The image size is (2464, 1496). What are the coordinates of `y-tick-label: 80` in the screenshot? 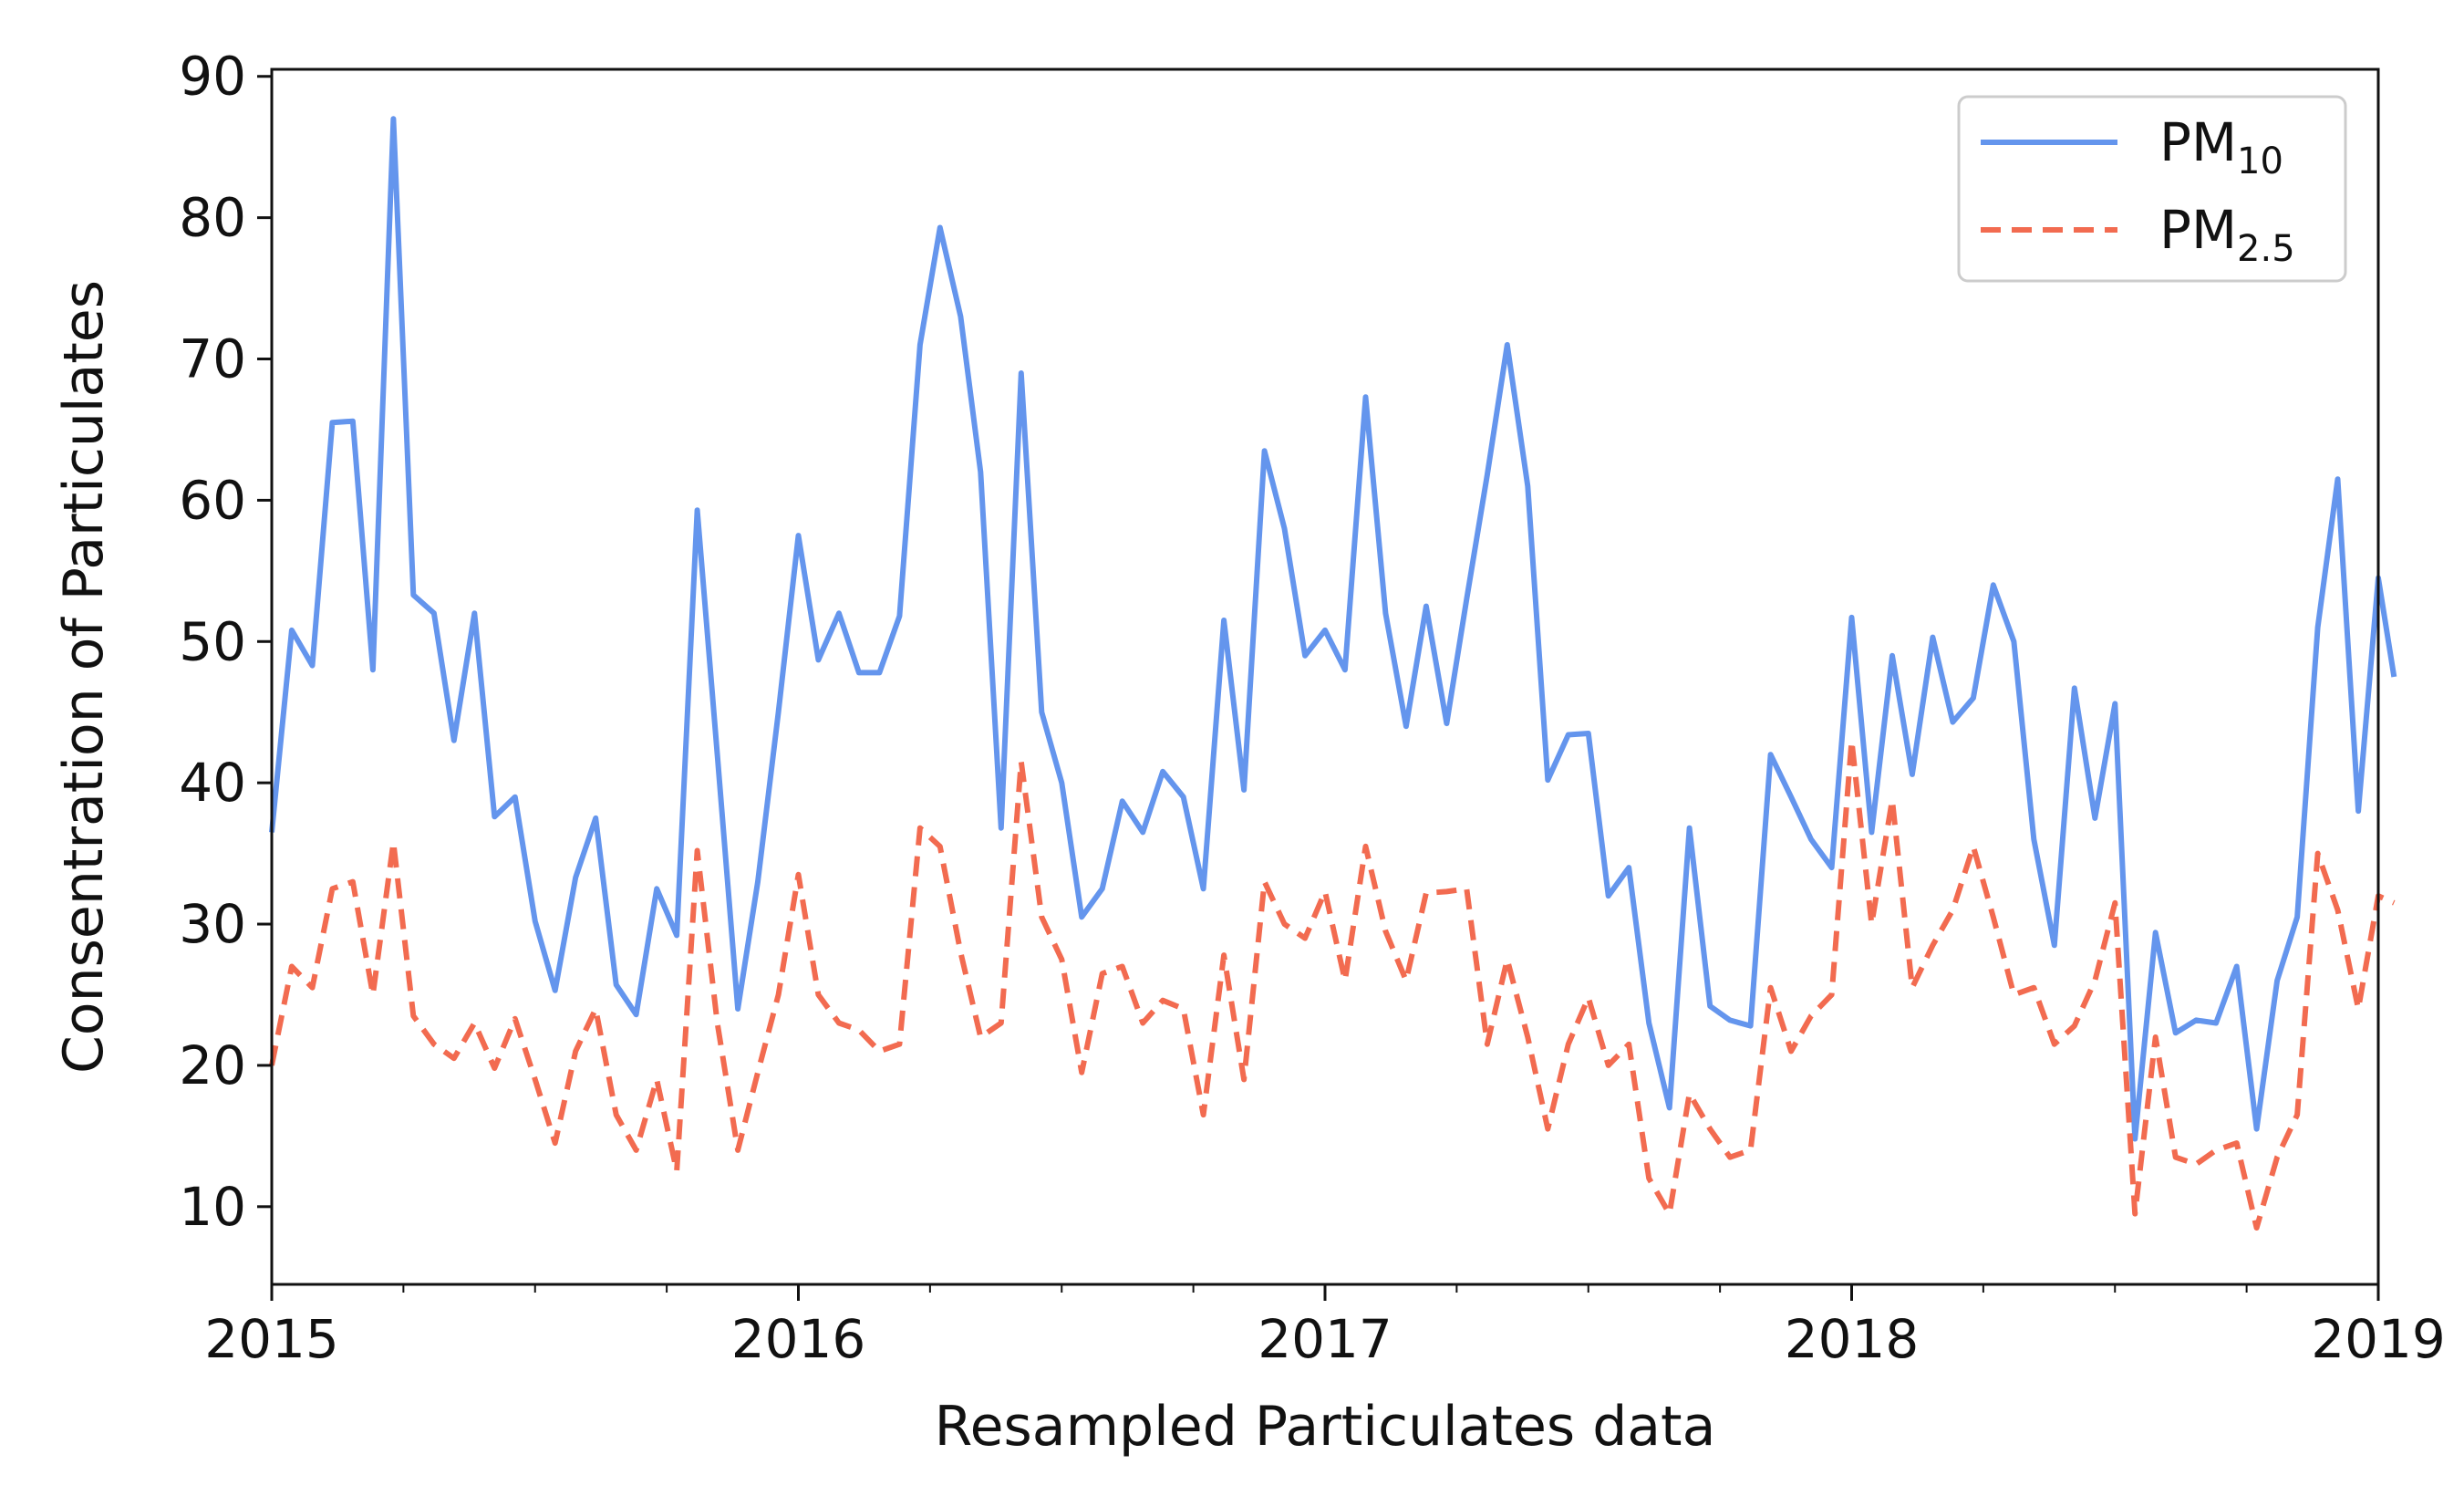 It's located at (212, 218).